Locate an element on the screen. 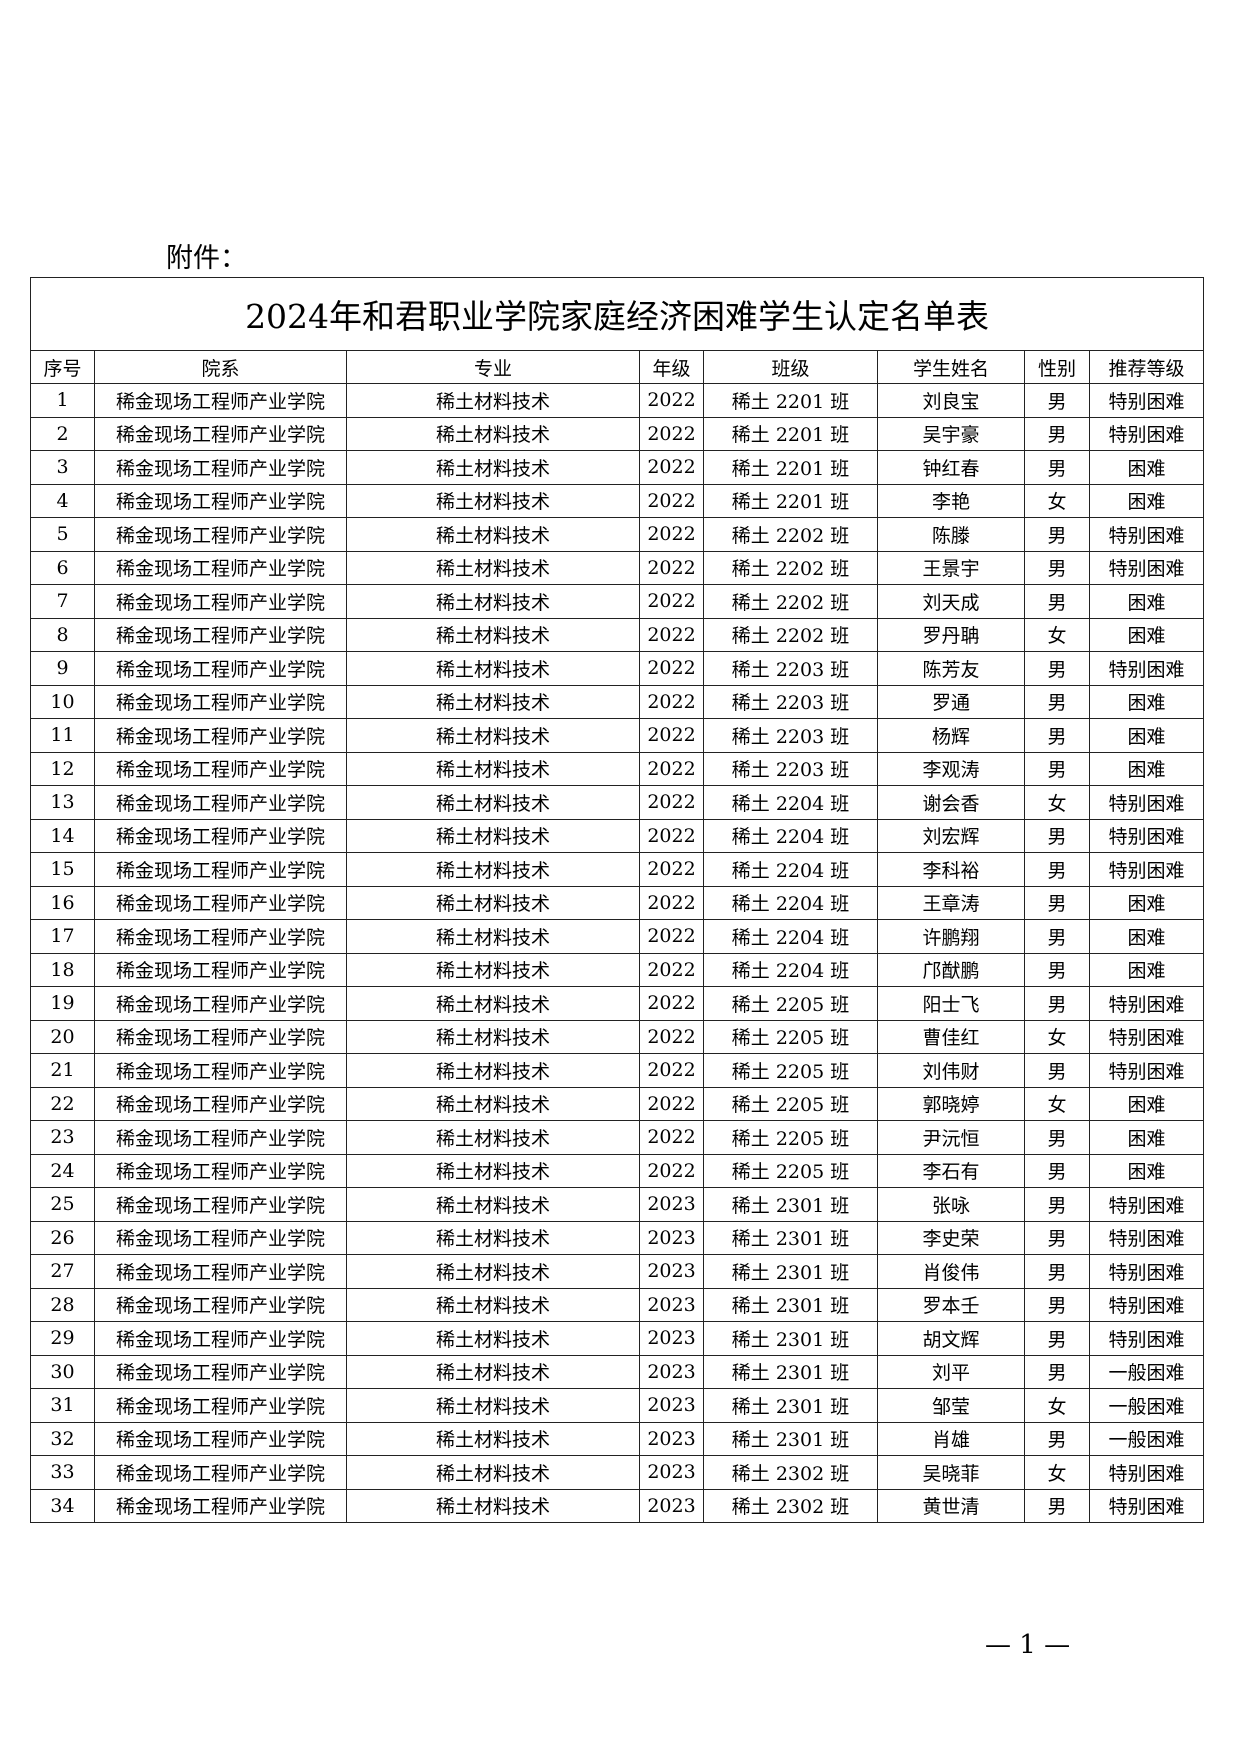  cell-index: 33 is located at coordinates (62, 1472).